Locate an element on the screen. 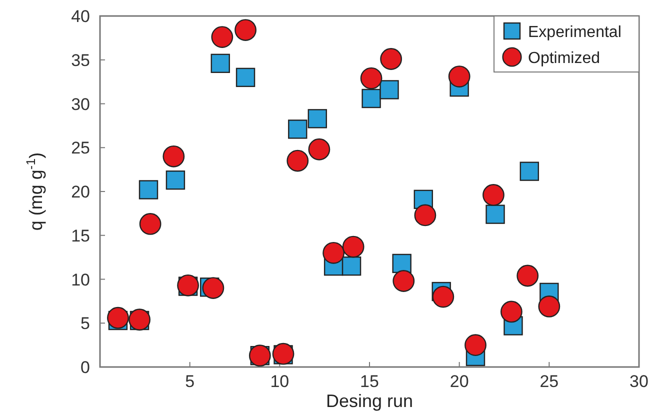  x-tick-label: 20 is located at coordinates (459, 381).